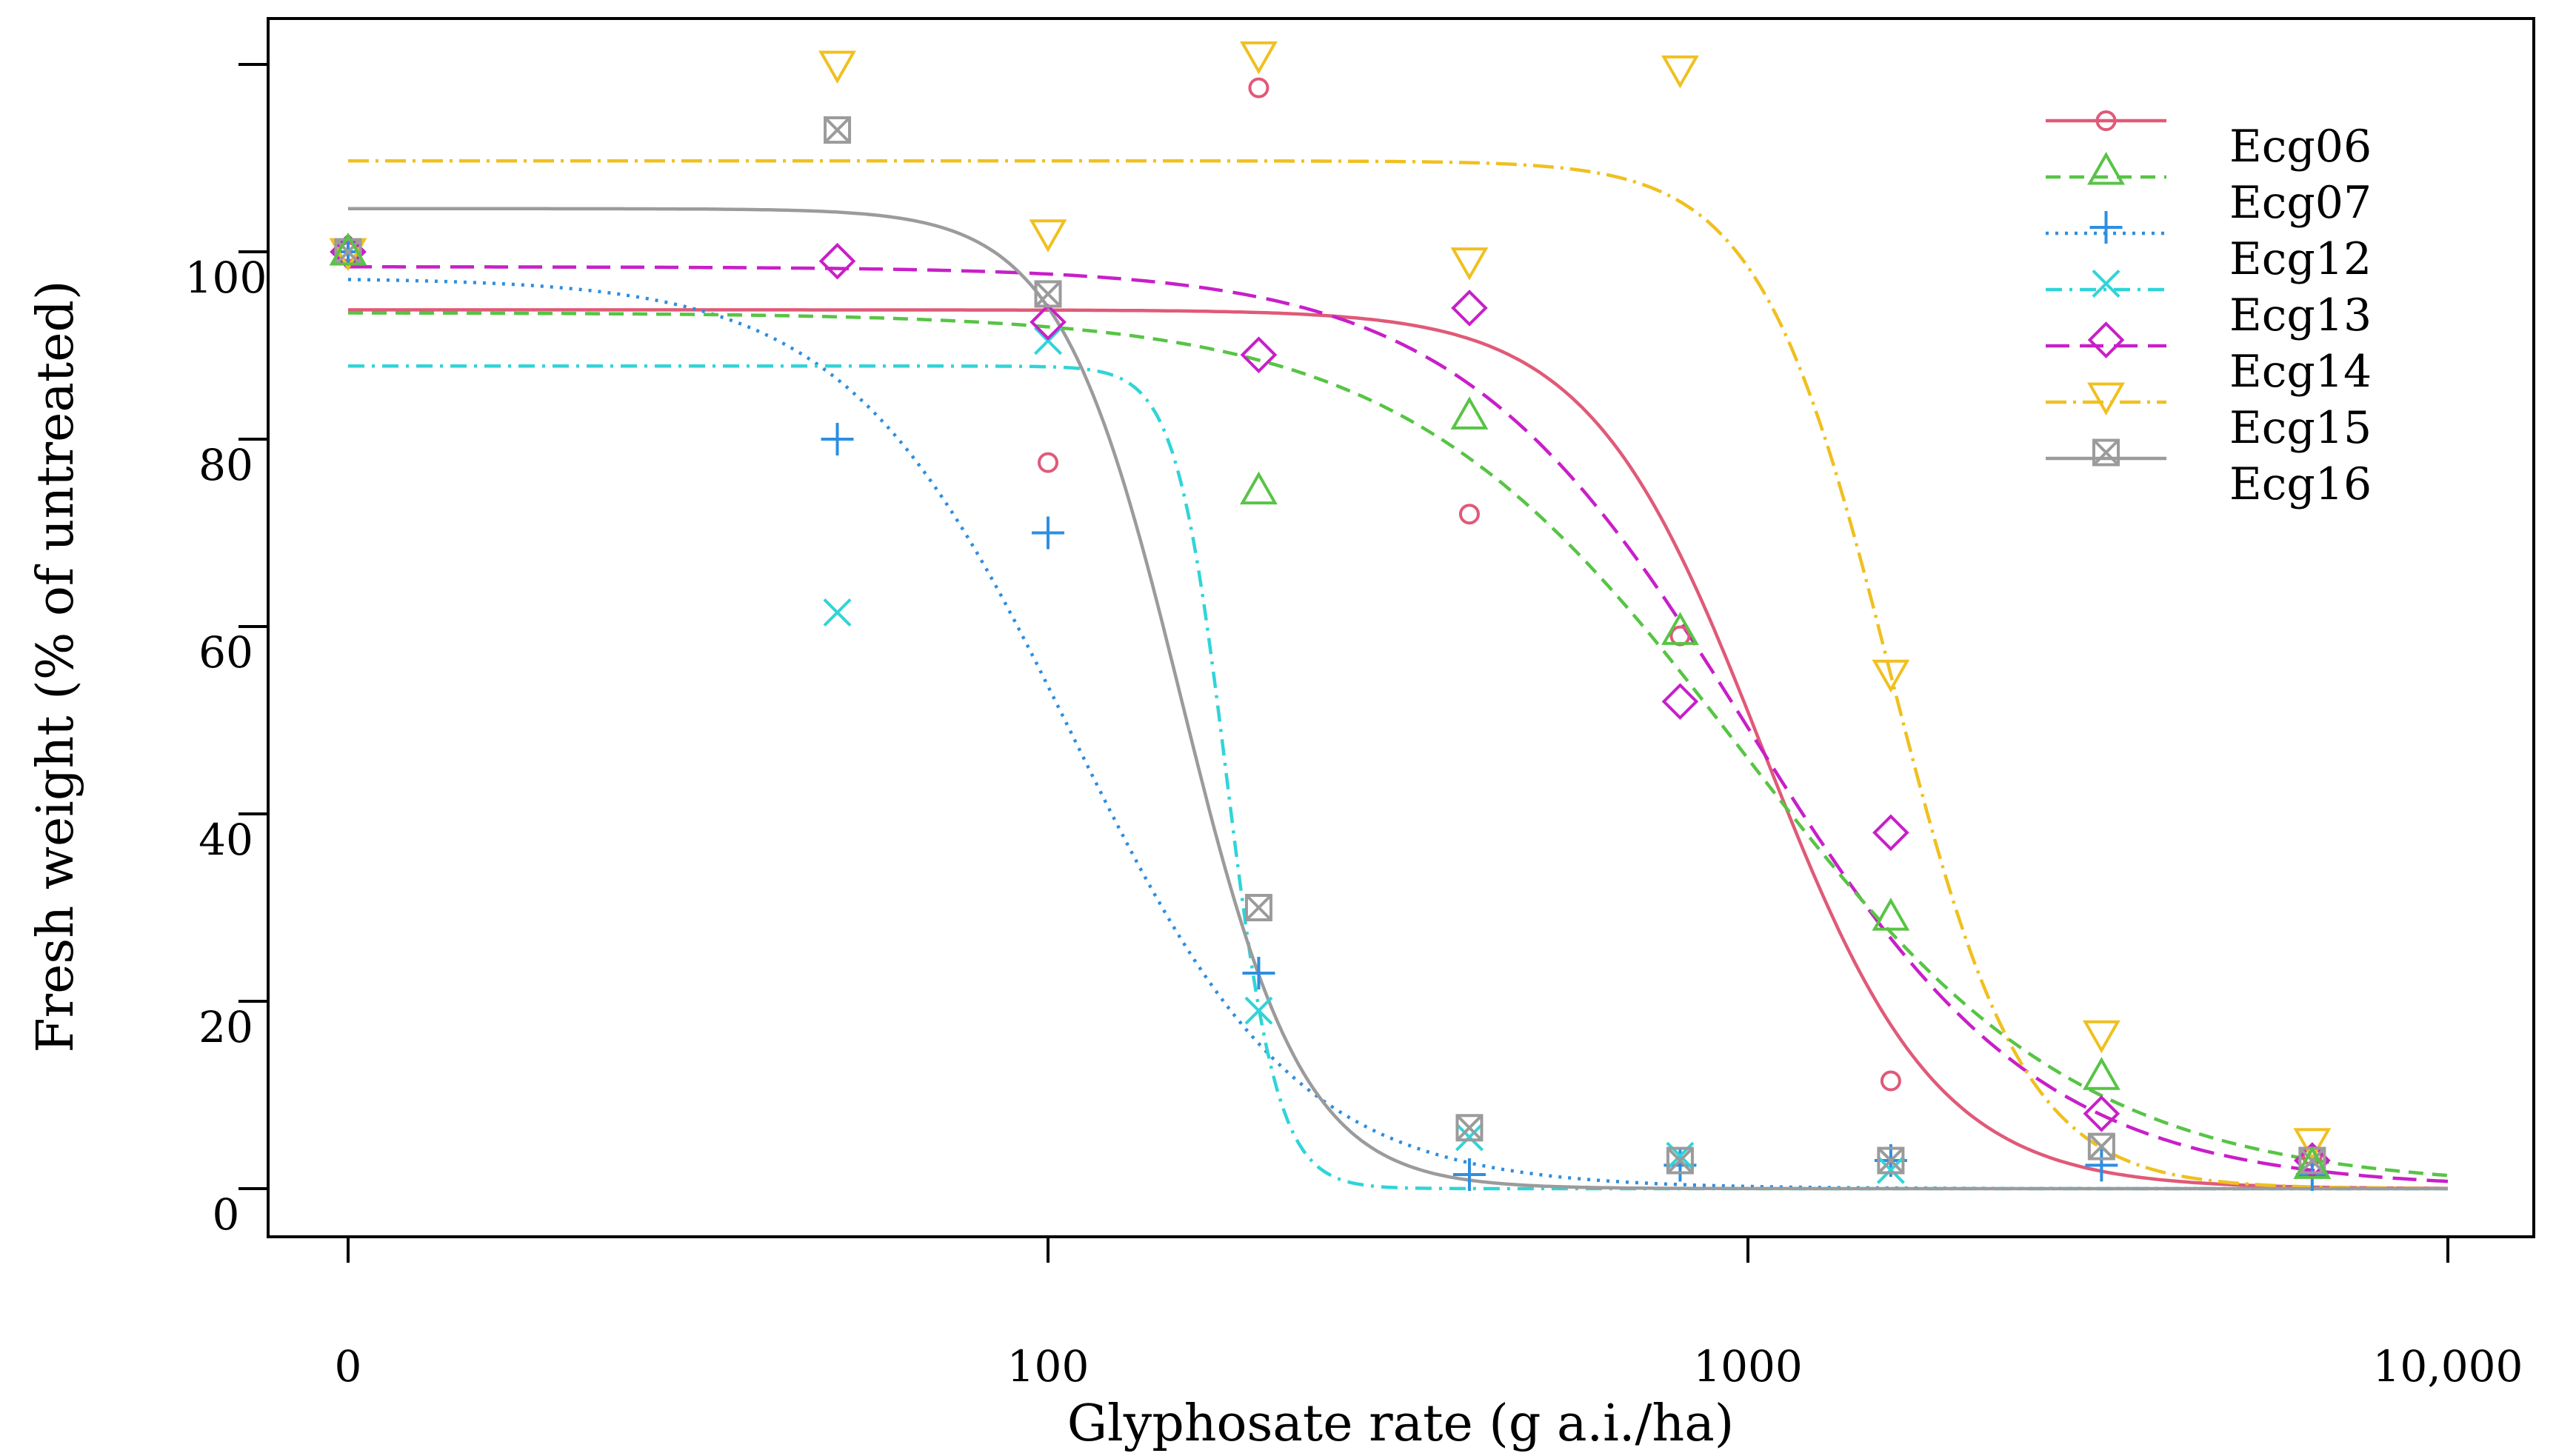 This screenshot has width=2556, height=1456. Describe the element at coordinates (2300, 203) in the screenshot. I see `legend-label-ecg07: Ecg07` at that location.